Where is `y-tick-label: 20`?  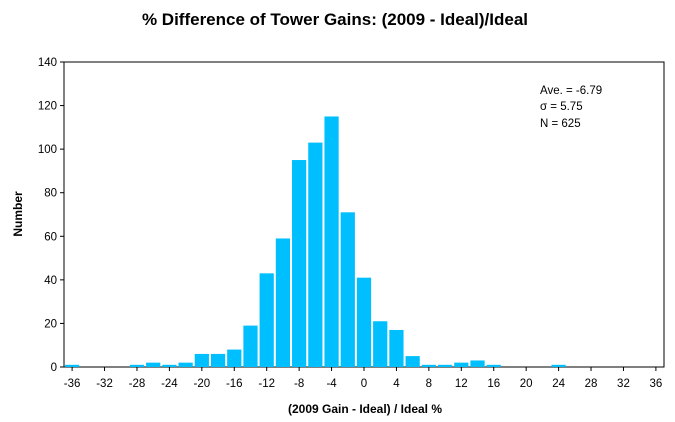
y-tick-label: 20 is located at coordinates (50, 324).